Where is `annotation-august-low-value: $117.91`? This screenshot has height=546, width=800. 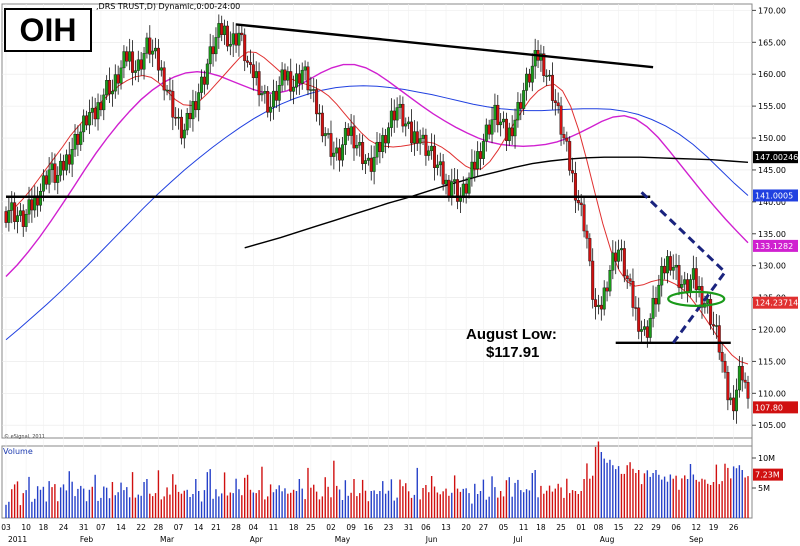 annotation-august-low-value: $117.91 is located at coordinates (513, 352).